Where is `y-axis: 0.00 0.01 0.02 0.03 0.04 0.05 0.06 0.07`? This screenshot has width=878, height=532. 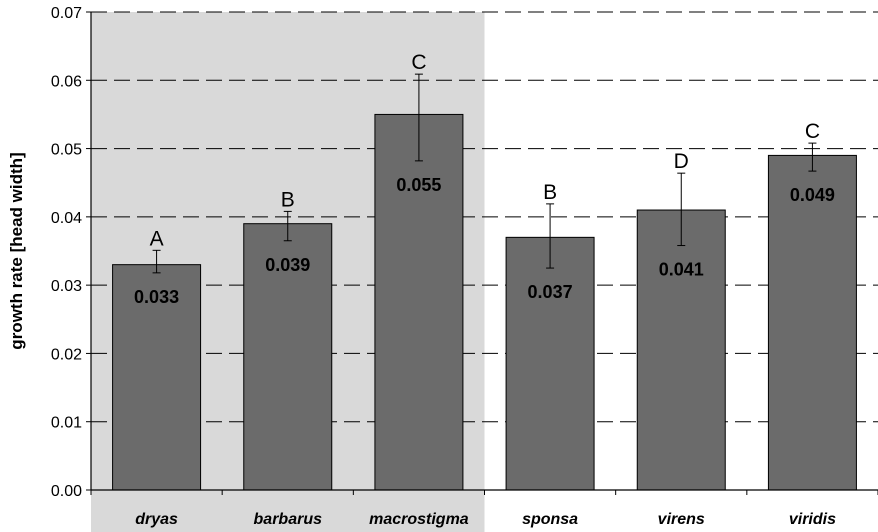
y-axis: 0.00 0.01 0.02 0.03 0.04 0.05 0.06 0.07 is located at coordinates (71, 252).